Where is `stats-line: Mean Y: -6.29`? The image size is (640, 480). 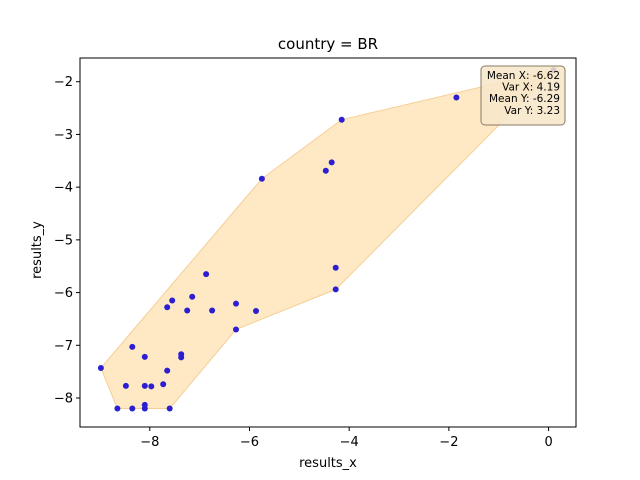
stats-line: Mean Y: -6.29 is located at coordinates (524, 99).